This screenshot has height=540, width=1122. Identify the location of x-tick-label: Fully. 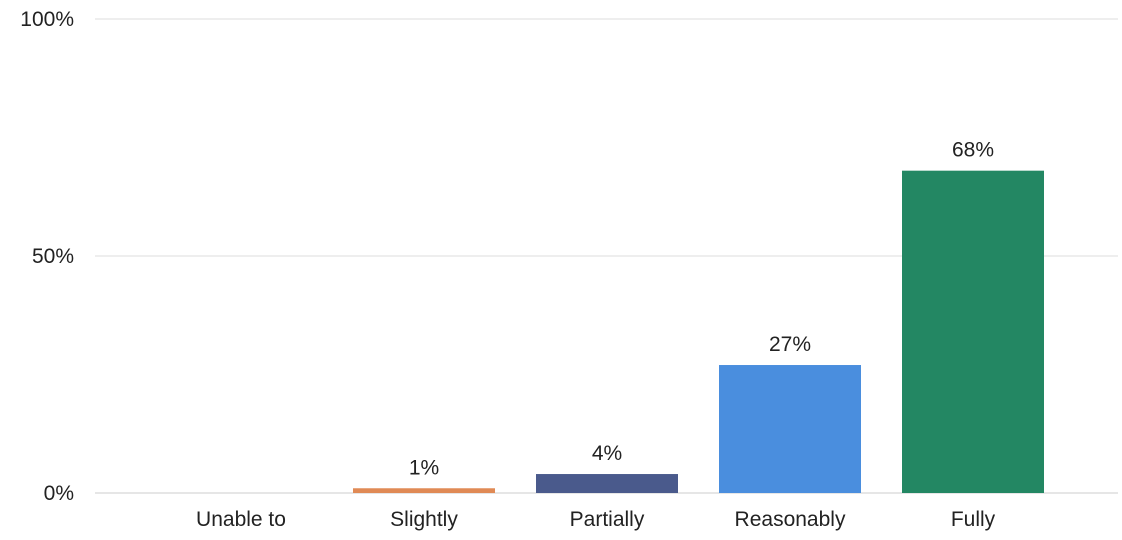
(973, 519).